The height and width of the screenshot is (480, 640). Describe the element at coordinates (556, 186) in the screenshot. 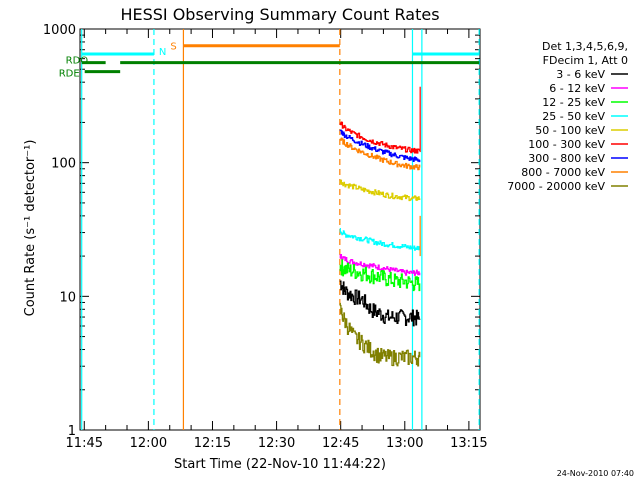

I see `legend-entry-label: 7000 - 20000 keV` at that location.